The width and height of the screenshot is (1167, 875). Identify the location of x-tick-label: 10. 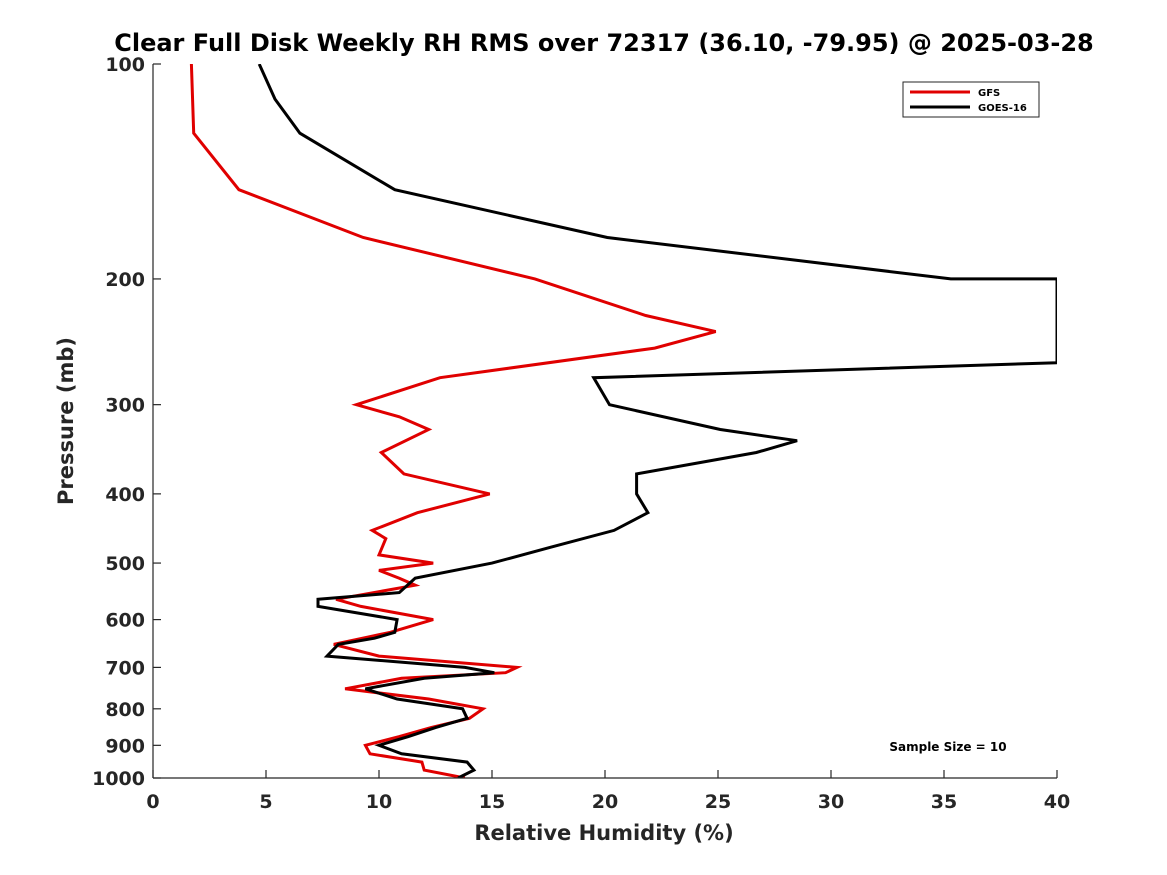
(379, 802).